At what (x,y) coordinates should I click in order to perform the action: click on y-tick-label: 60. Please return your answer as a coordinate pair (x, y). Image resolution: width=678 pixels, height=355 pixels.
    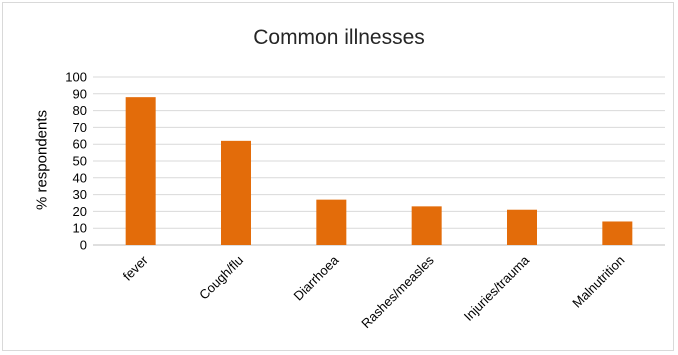
    Looking at the image, I should click on (80, 144).